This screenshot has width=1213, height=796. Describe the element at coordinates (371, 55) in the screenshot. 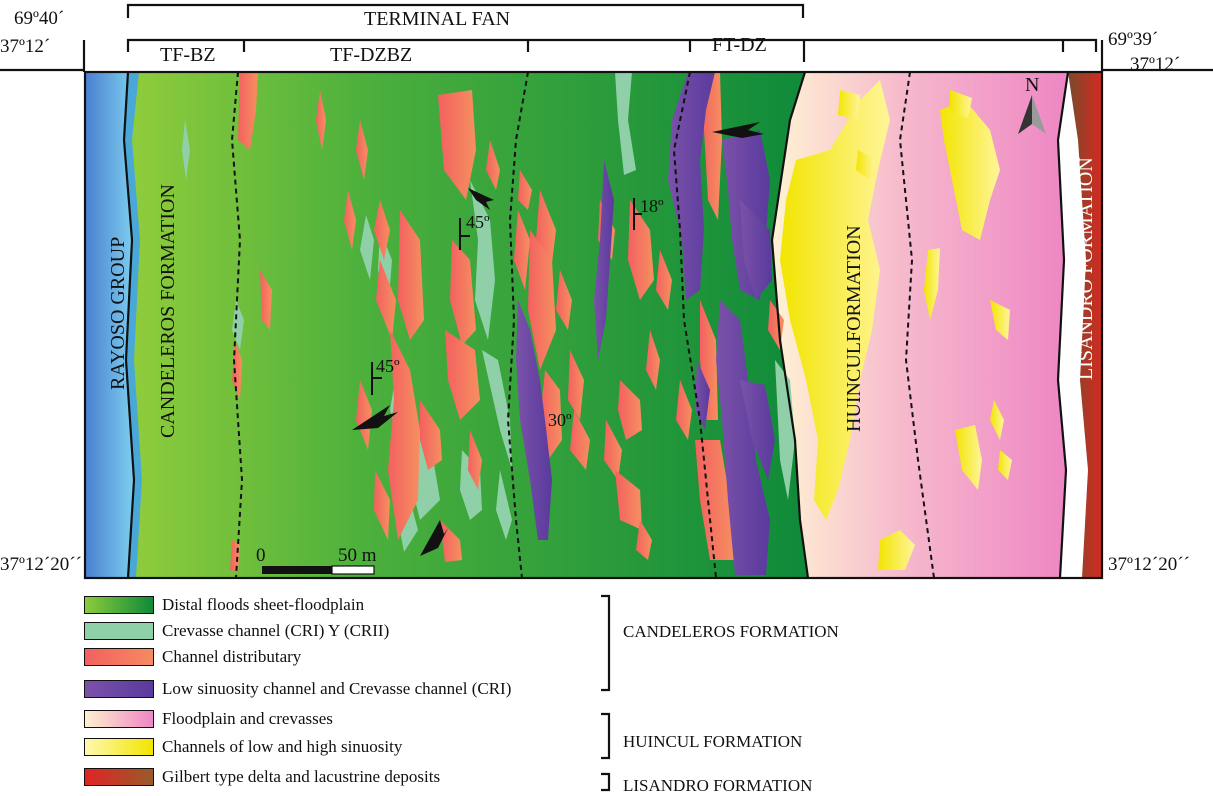

I see `zone-label-tf-dzbz: TF-DZBZ` at that location.